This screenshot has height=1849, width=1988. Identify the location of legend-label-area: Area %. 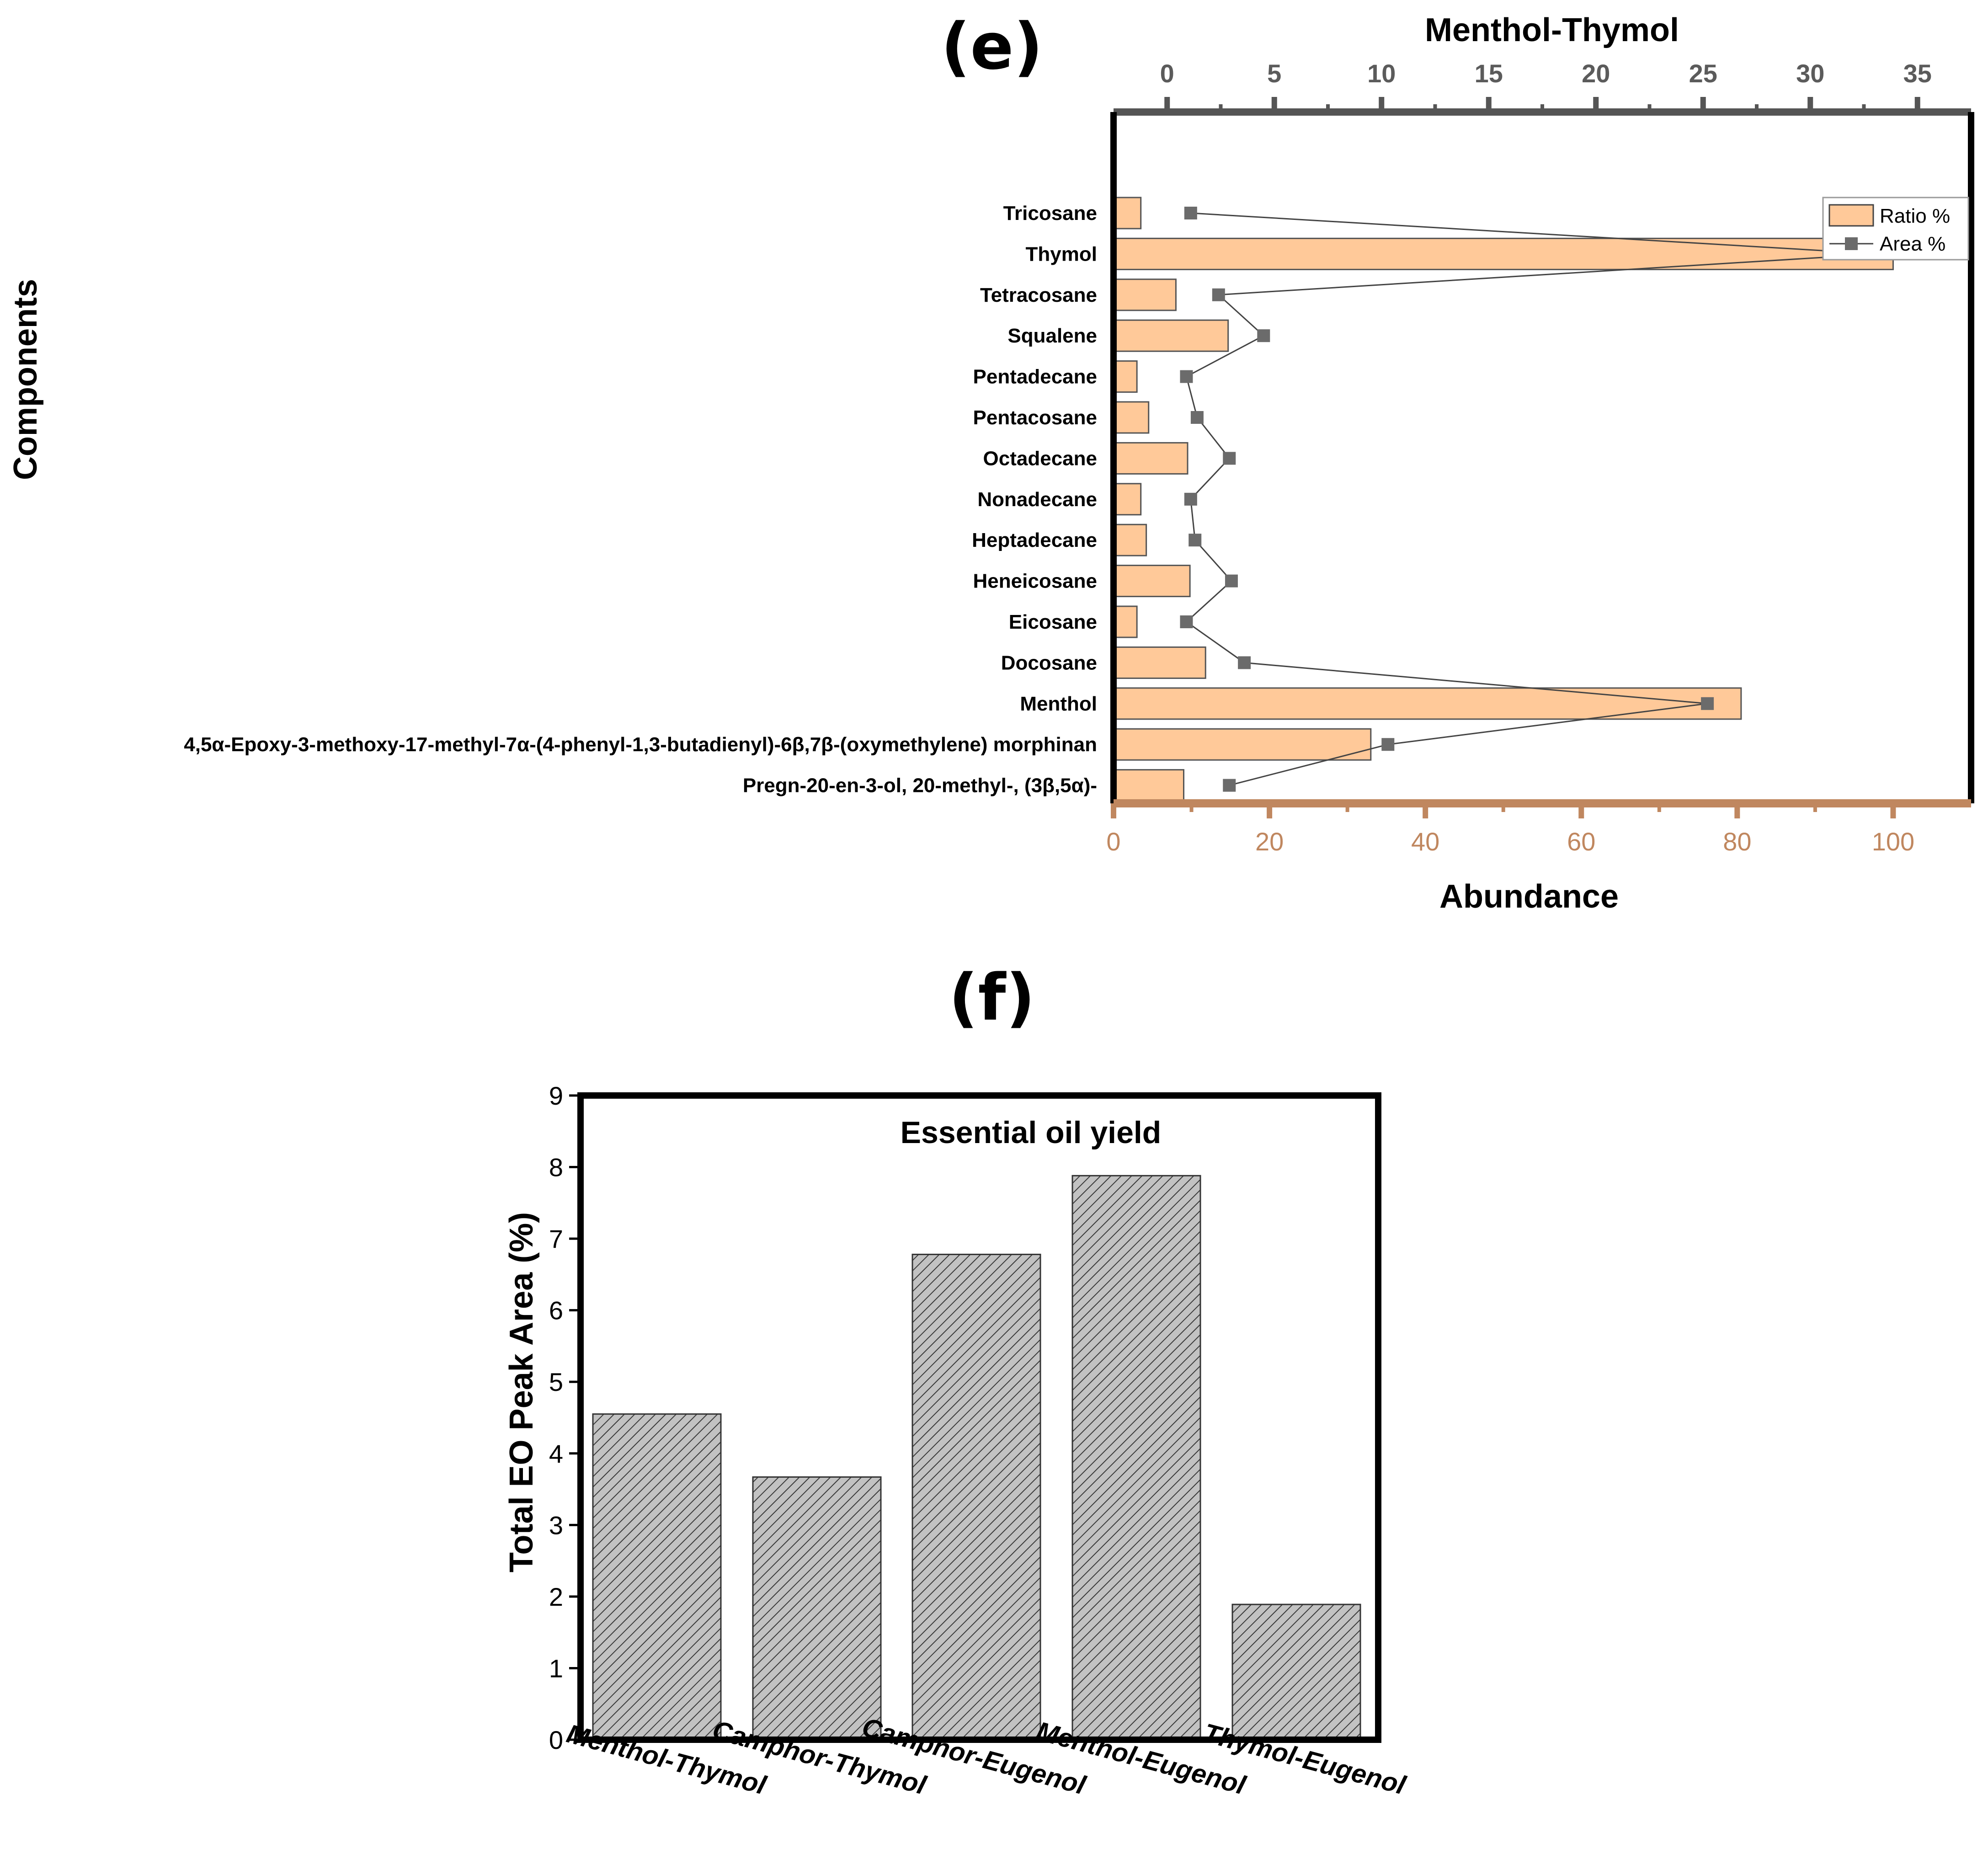
(1912, 244).